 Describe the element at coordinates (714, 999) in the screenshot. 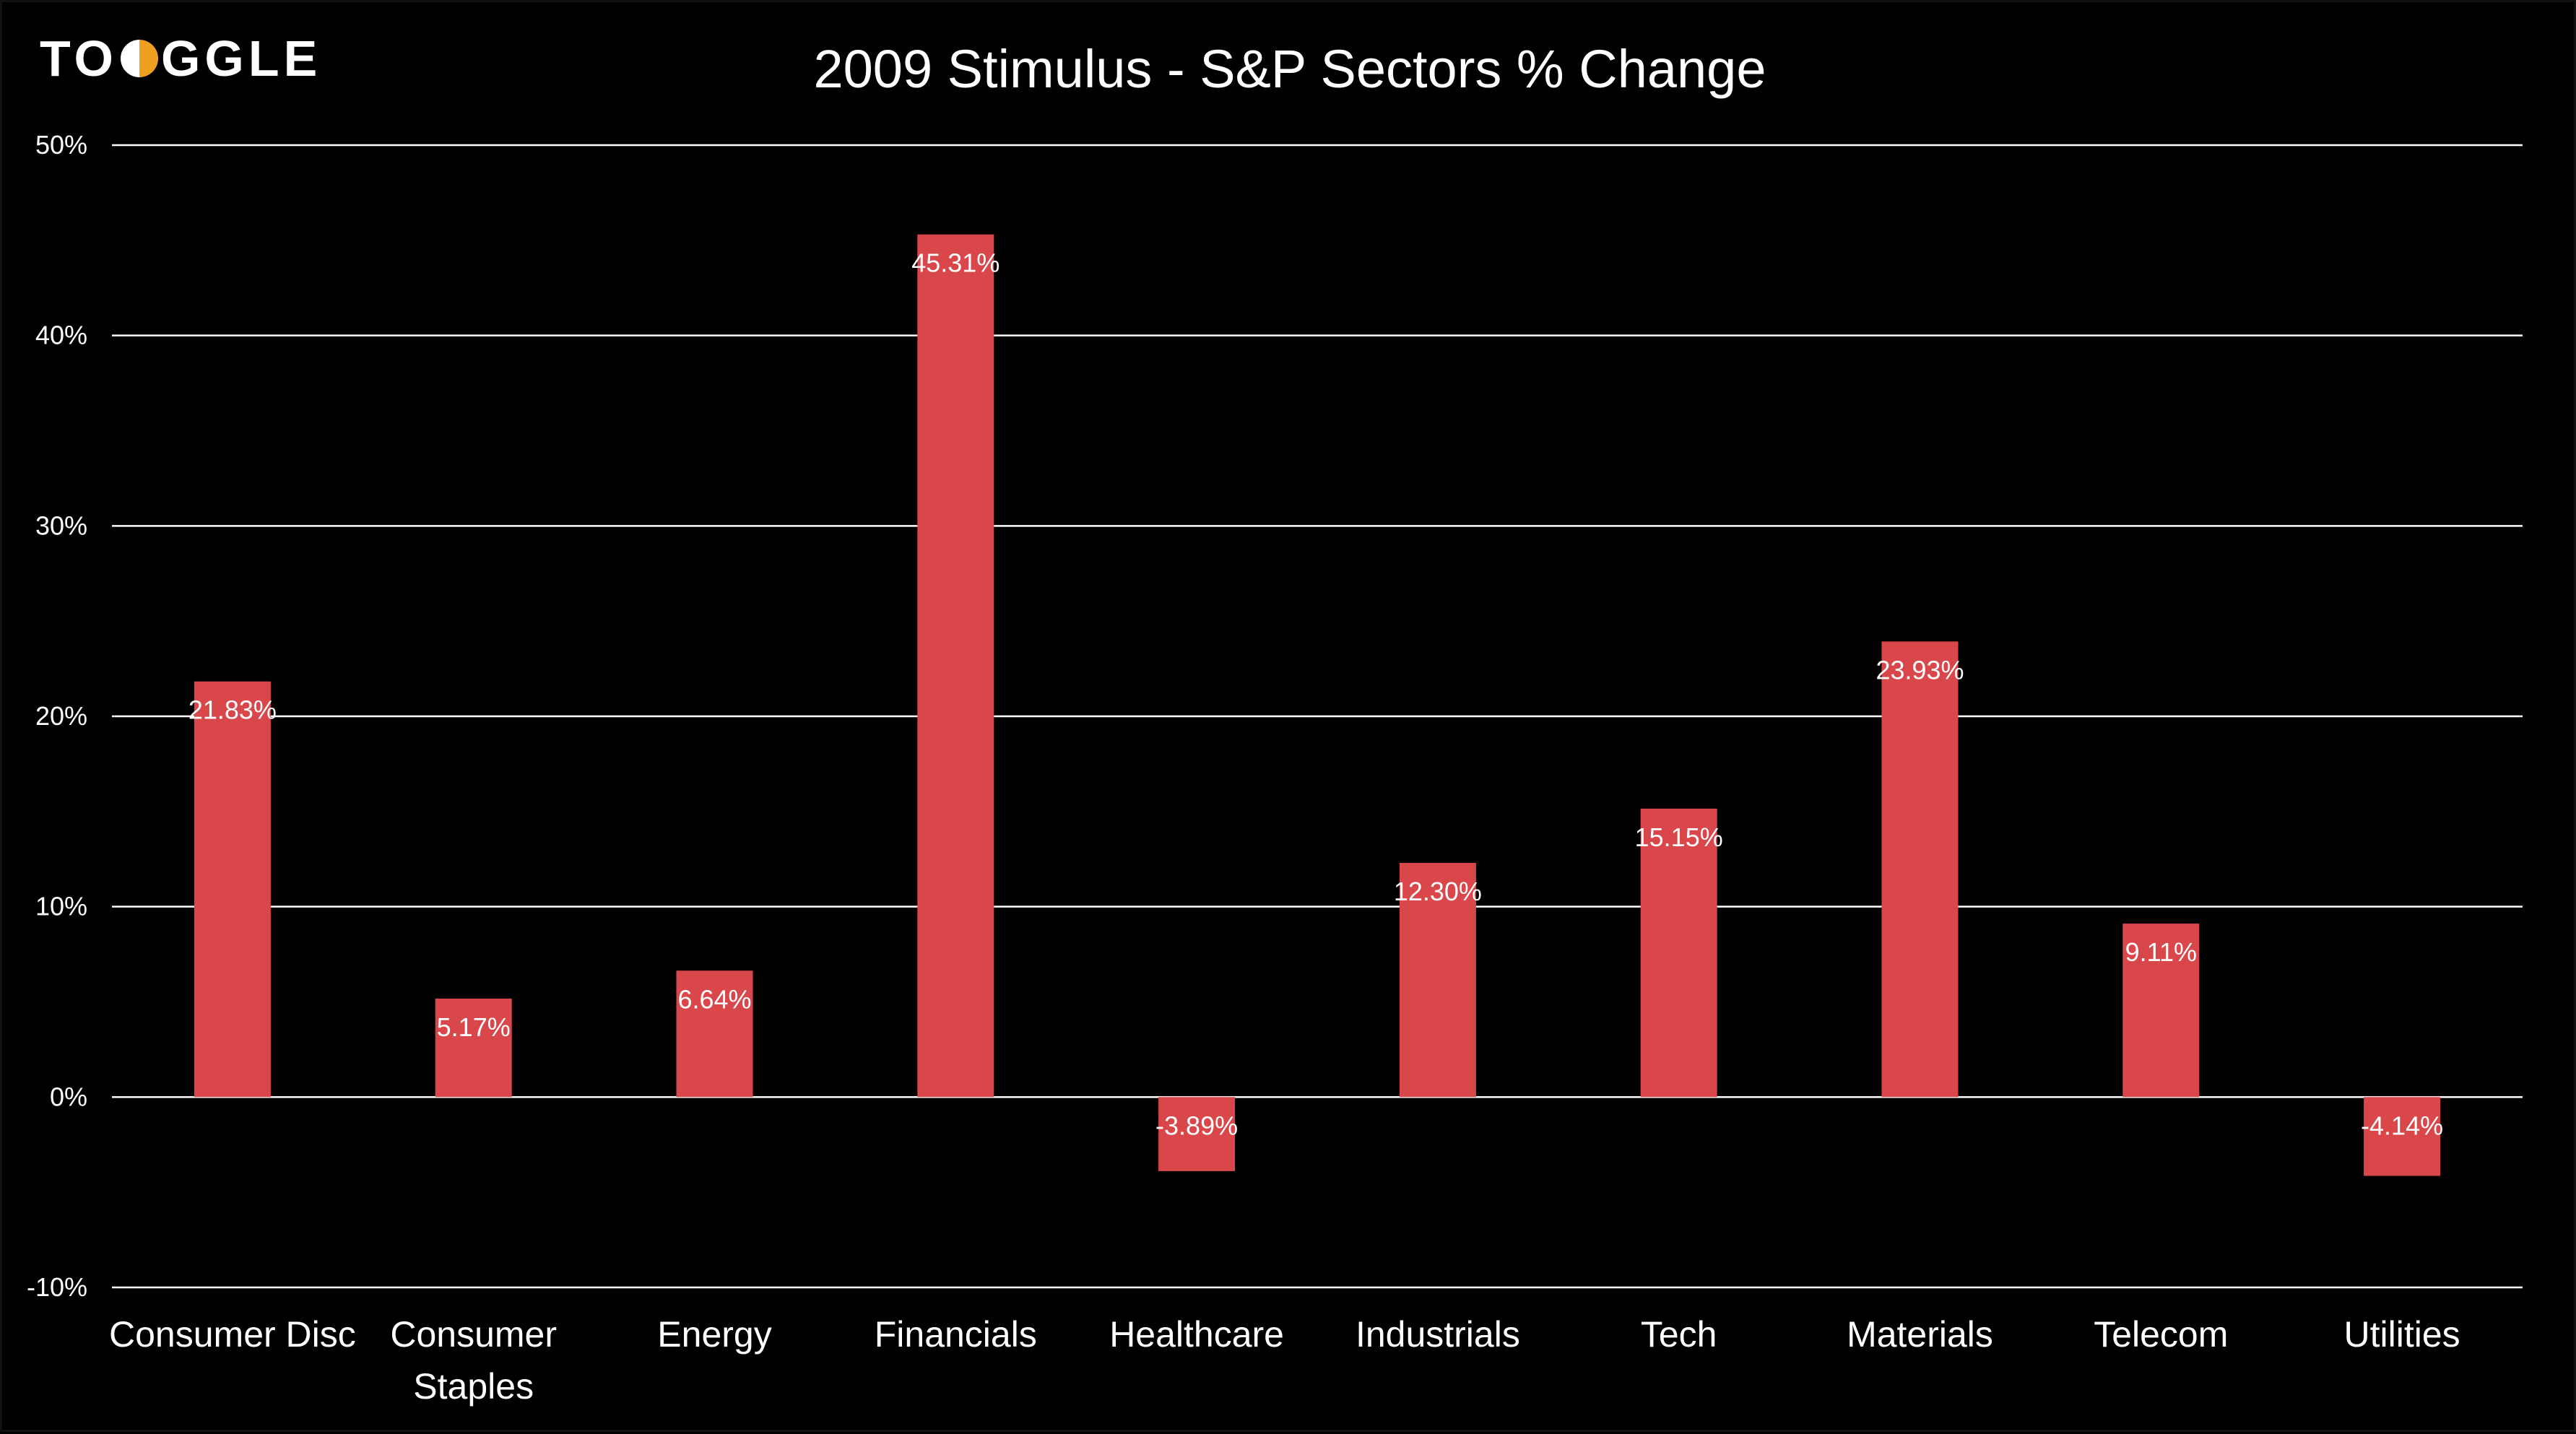

I see `data-label: 6.64%` at that location.